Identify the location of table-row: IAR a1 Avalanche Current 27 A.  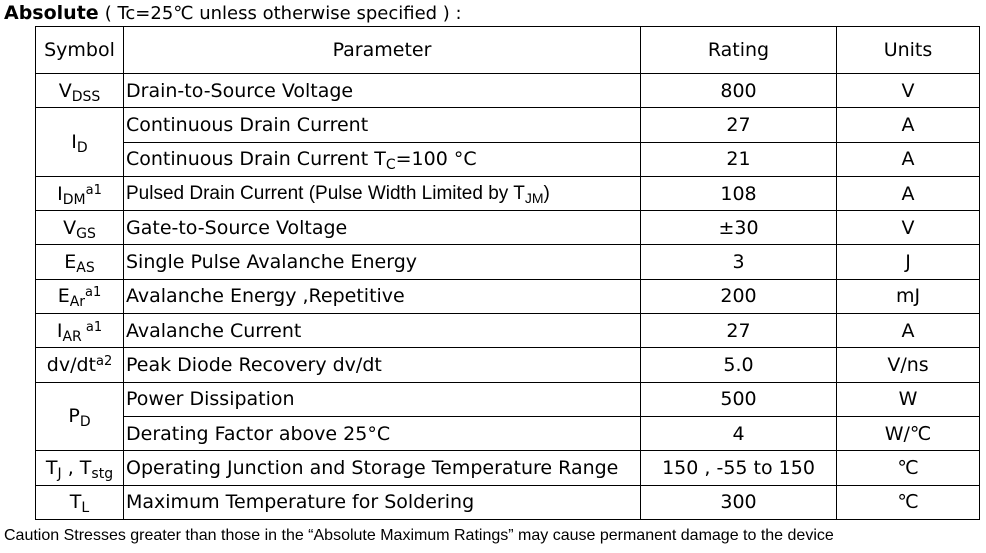
(507, 331).